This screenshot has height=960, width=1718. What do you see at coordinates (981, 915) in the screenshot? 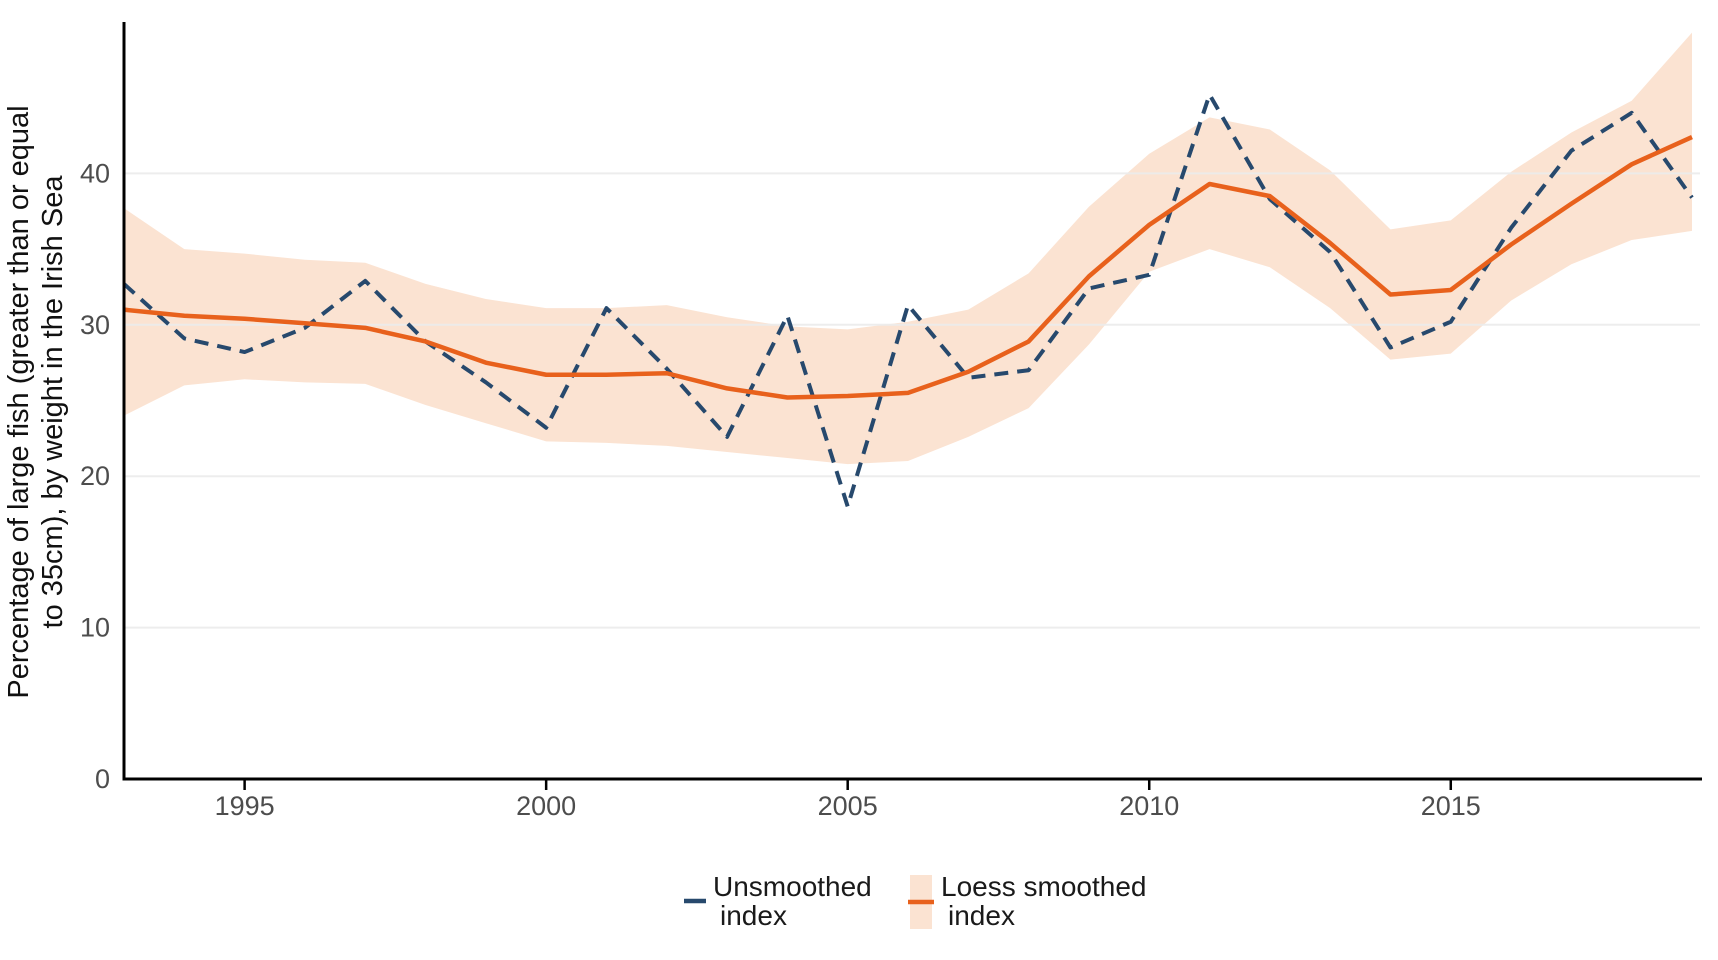
I see `loess-legend-label-line2: index` at bounding box center [981, 915].